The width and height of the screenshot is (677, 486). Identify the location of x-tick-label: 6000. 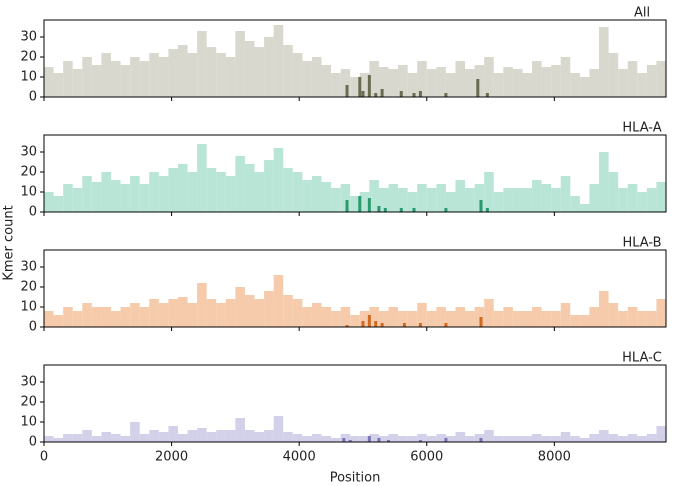
(426, 457).